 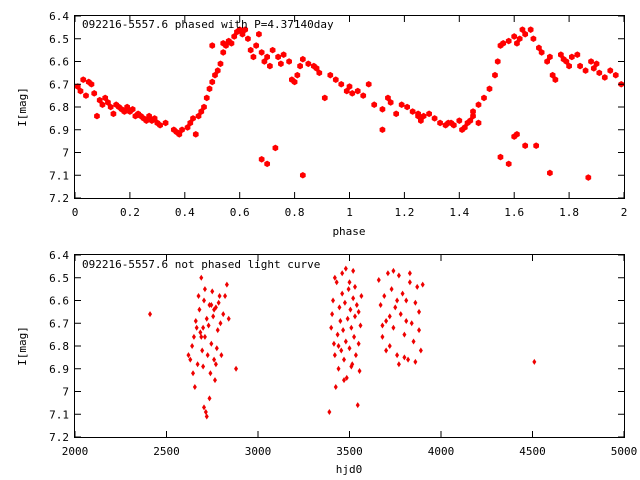 What do you see at coordinates (59, 175) in the screenshot?
I see `y-tick-label: 7.1` at bounding box center [59, 175].